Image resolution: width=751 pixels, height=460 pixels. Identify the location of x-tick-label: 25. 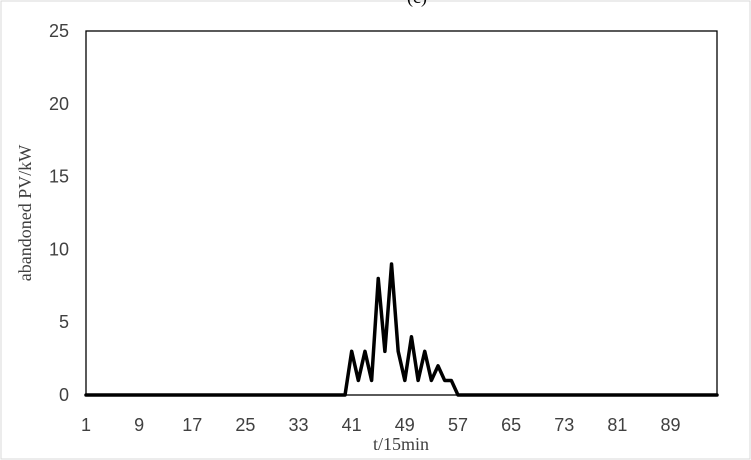
(245, 425).